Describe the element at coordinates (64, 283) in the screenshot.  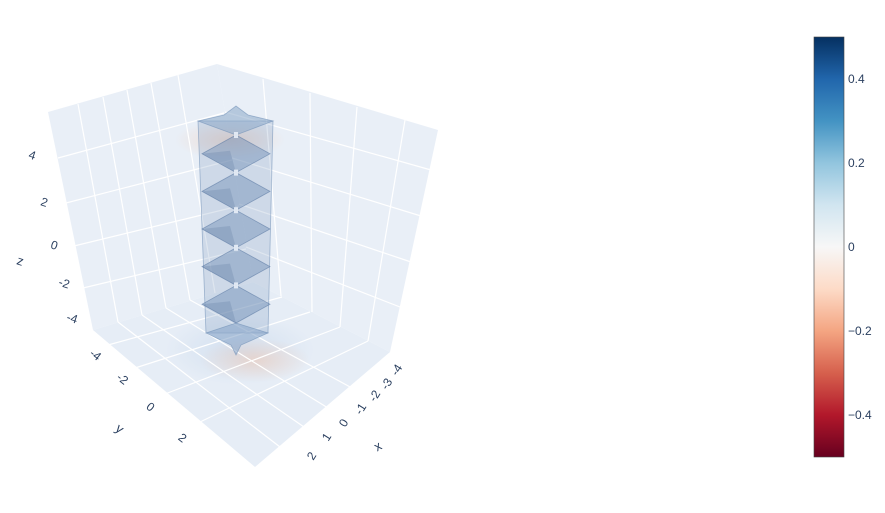
I see `z-tick-label: -2` at that location.